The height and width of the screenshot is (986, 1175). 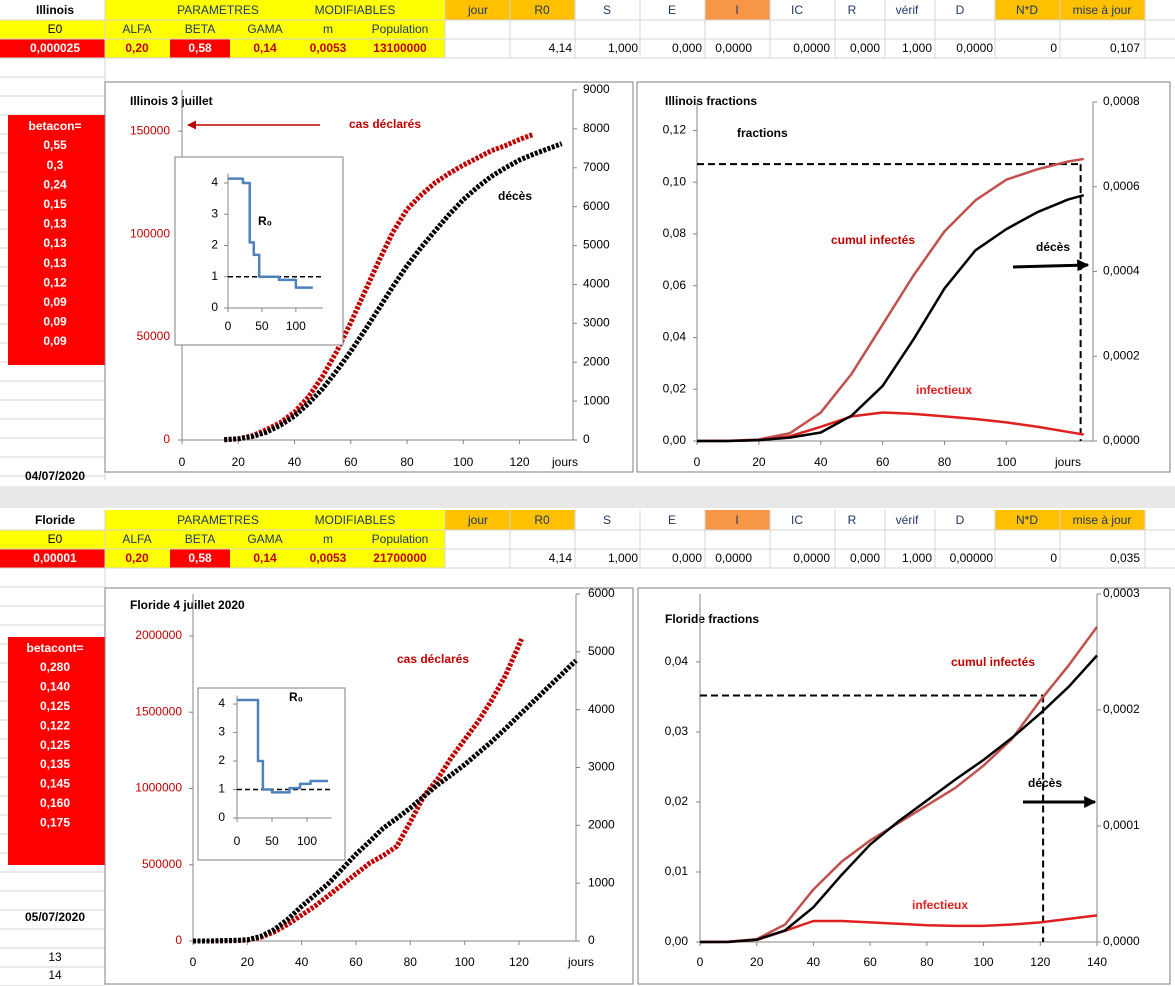 I want to click on y2-tick-label: 0,0002, so click(x=1121, y=355).